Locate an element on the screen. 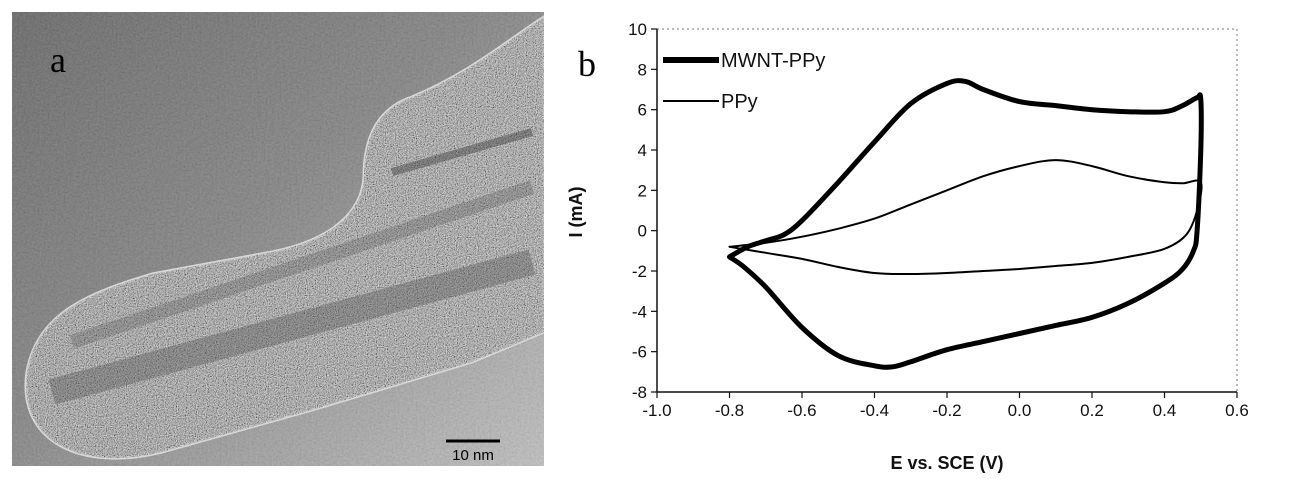 The image size is (1292, 479). scale-bar-label: 10 nm is located at coordinates (473, 455).